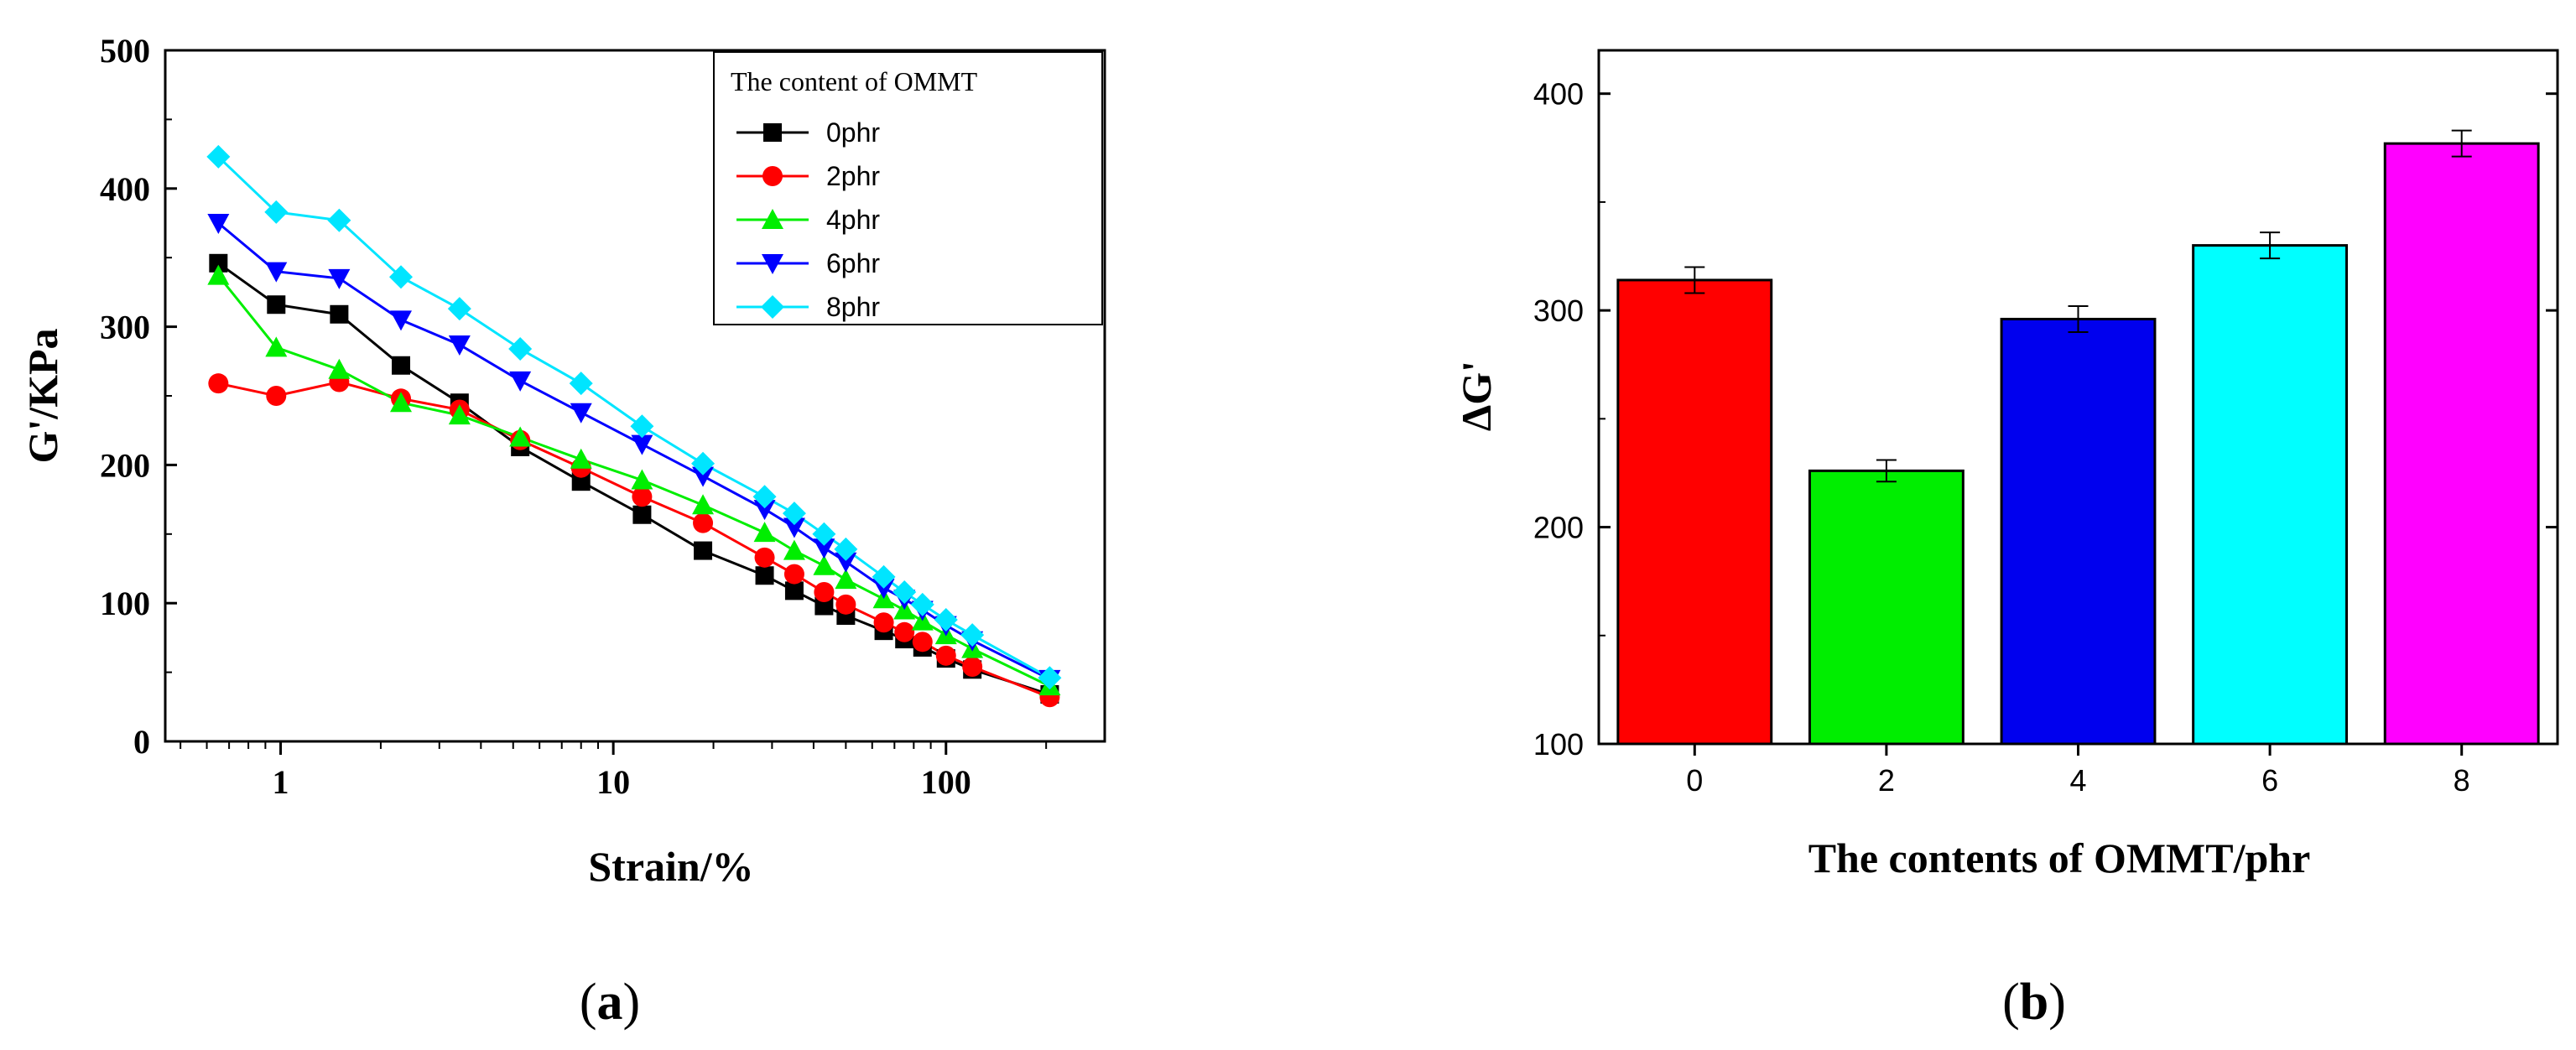 The width and height of the screenshot is (2576, 1050). I want to click on panel-a-y-tick-label: 100, so click(125, 603).